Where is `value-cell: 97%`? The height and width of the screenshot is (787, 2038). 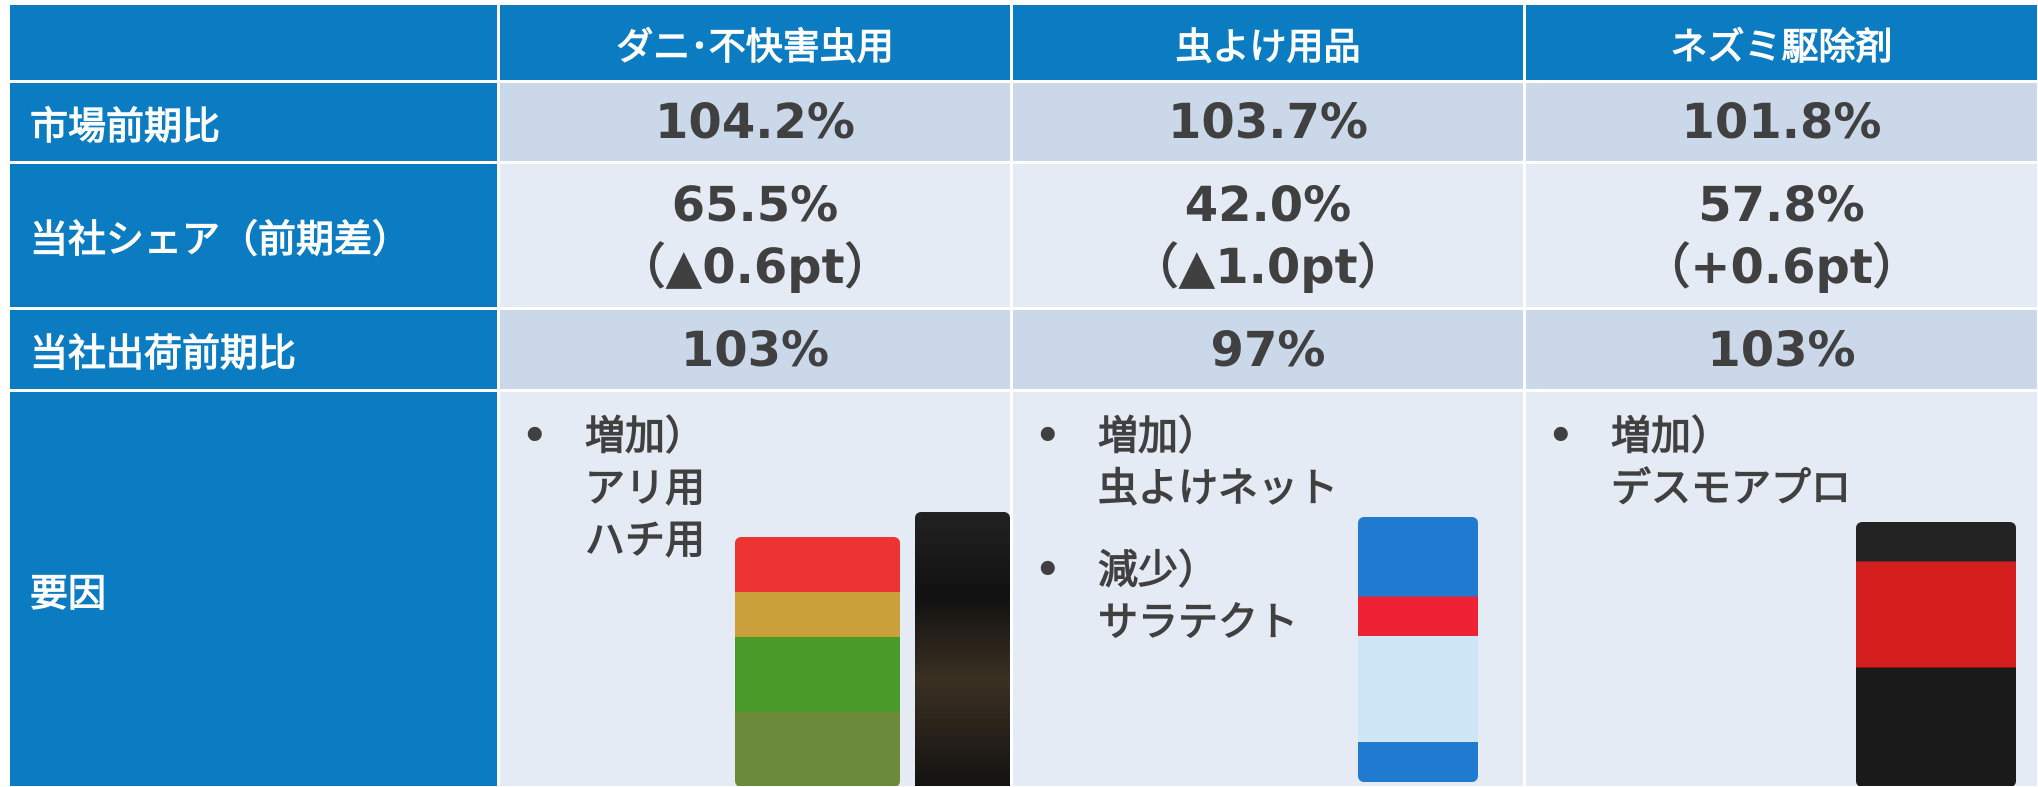
value-cell: 97% is located at coordinates (1268, 349).